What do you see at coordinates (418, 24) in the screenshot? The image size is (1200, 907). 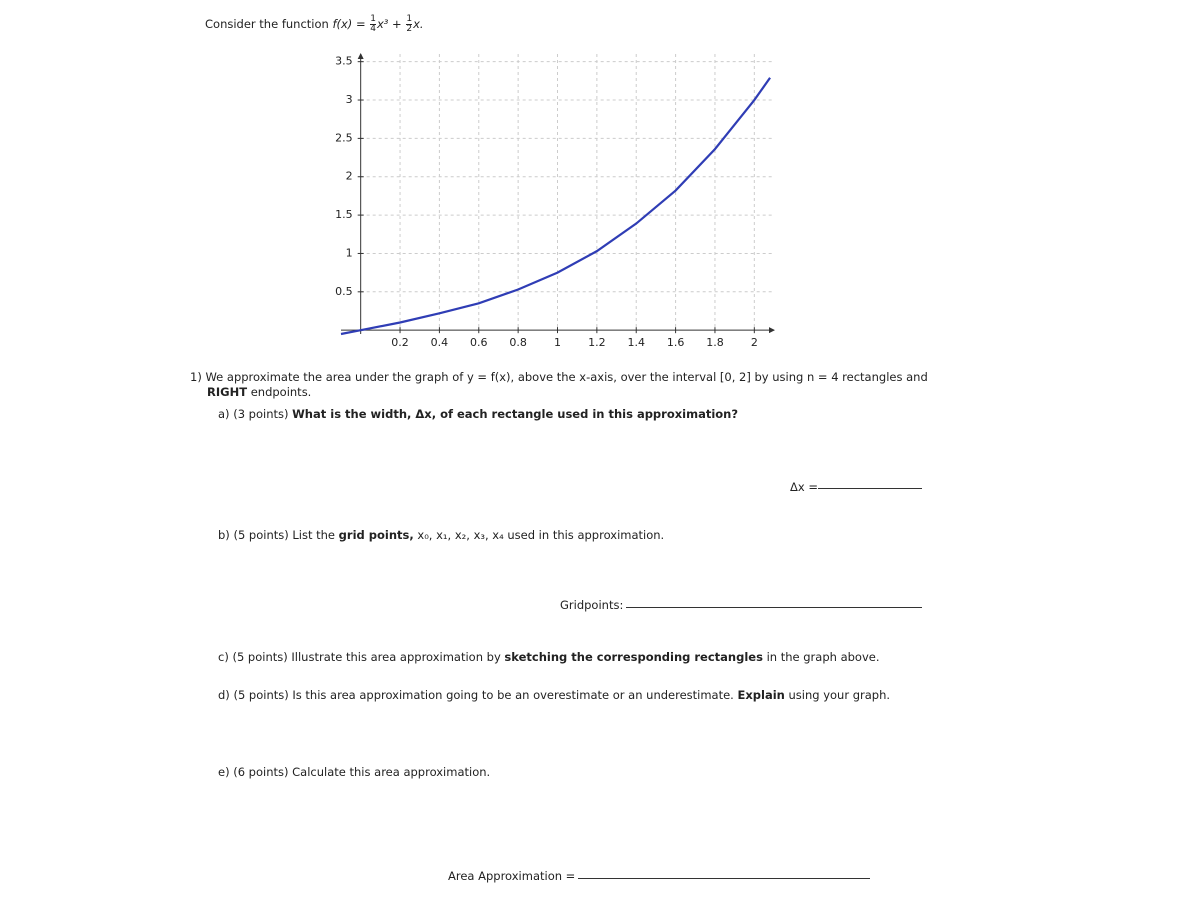 I see `formula-term: x.` at bounding box center [418, 24].